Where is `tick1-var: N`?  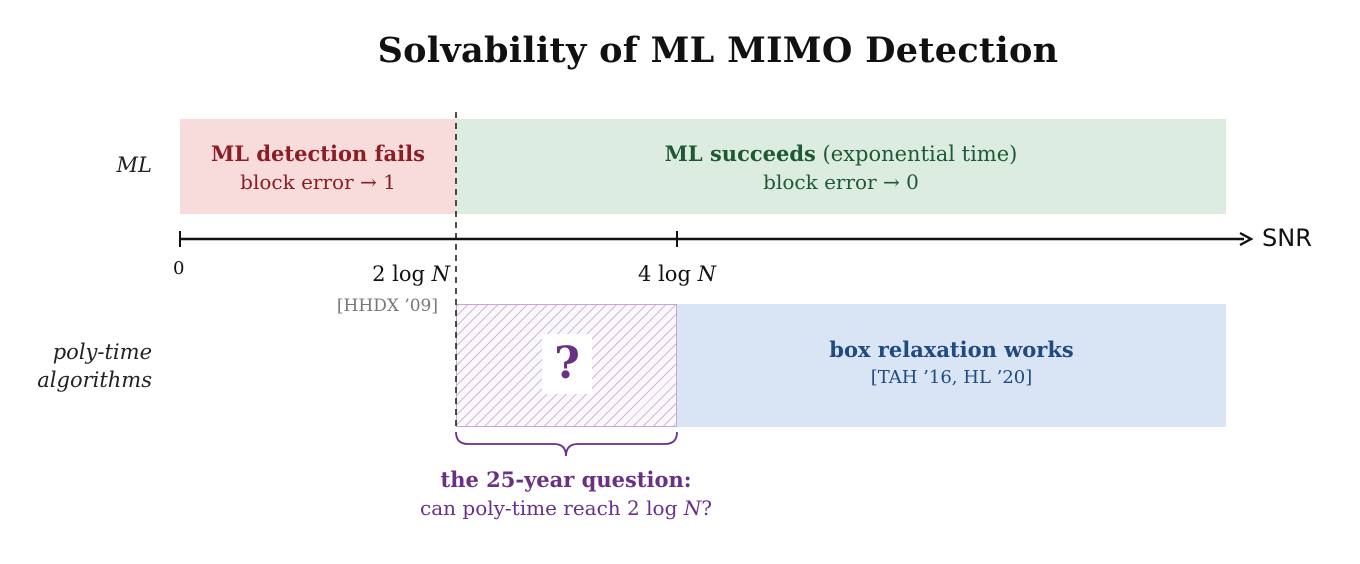
tick1-var: N is located at coordinates (440, 274).